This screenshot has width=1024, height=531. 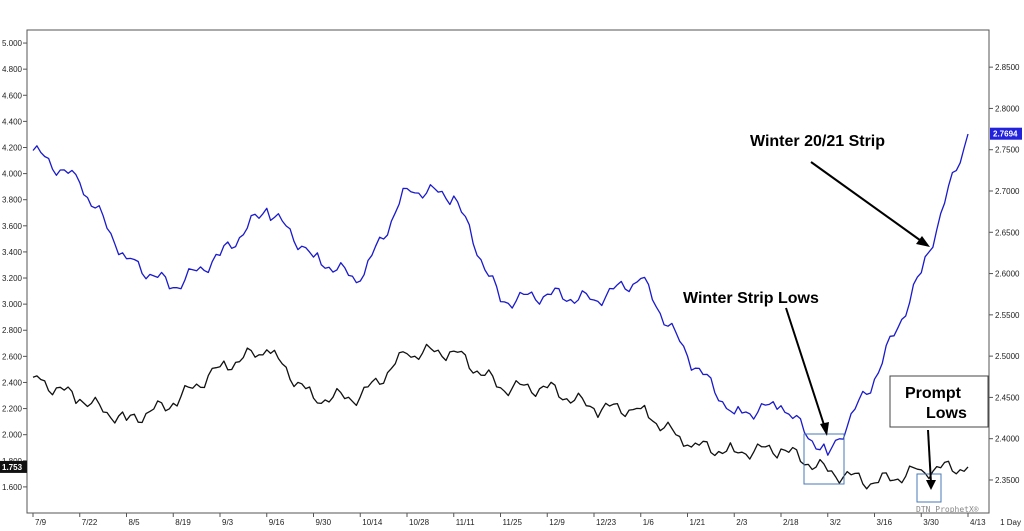 What do you see at coordinates (12, 252) in the screenshot?
I see `left-tick-label: 3.400` at bounding box center [12, 252].